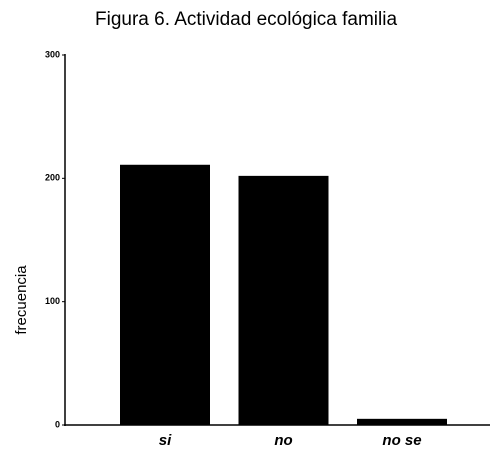  What do you see at coordinates (57, 424) in the screenshot?
I see `y-tick-label: 0` at bounding box center [57, 424].